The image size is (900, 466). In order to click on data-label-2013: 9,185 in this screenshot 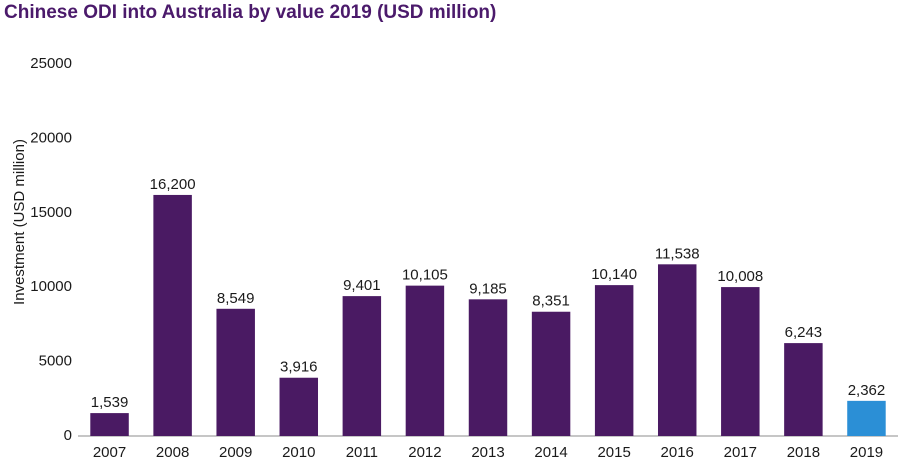, I will do `click(488, 288)`.